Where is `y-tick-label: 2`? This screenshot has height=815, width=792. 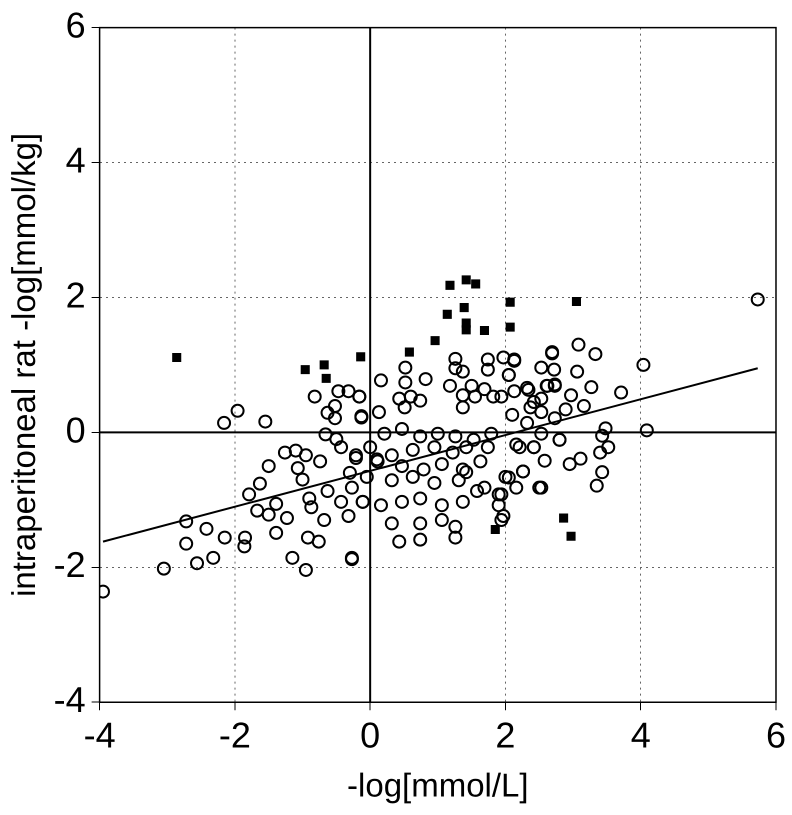
y-tick-label: 2 is located at coordinates (76, 295).